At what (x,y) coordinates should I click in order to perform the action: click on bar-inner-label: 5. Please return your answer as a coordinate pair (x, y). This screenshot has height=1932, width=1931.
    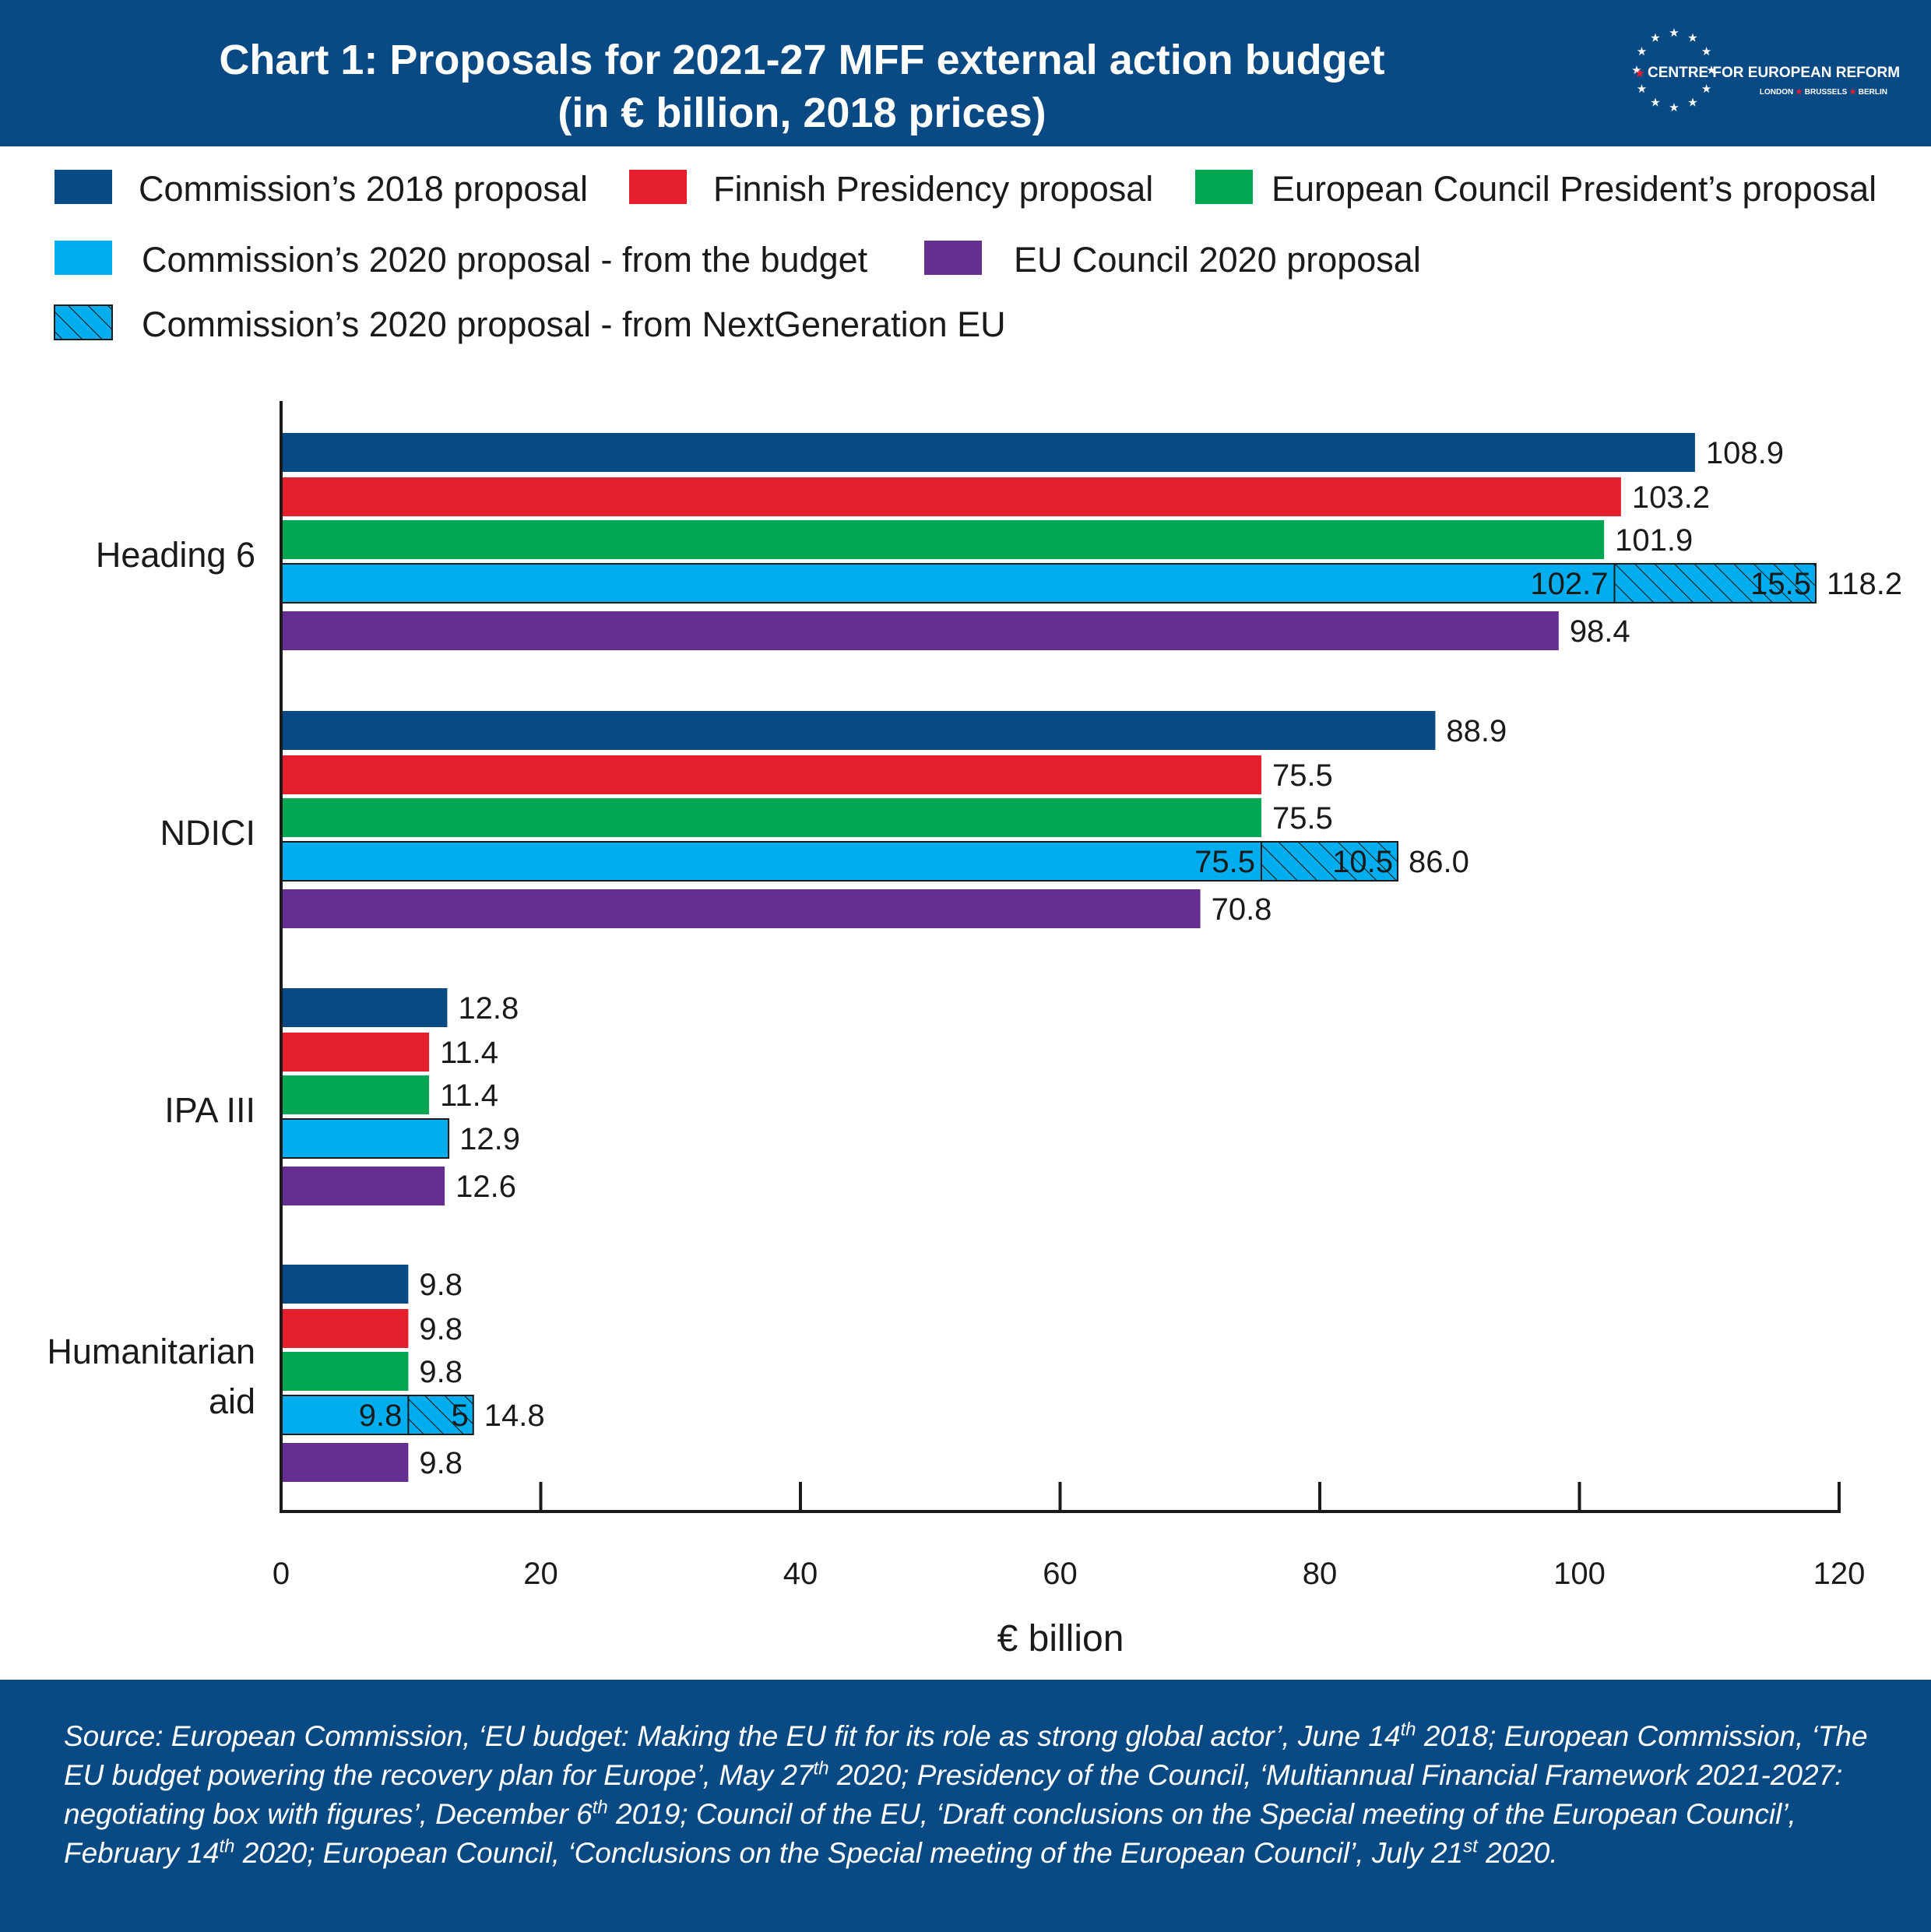
    Looking at the image, I should click on (461, 1416).